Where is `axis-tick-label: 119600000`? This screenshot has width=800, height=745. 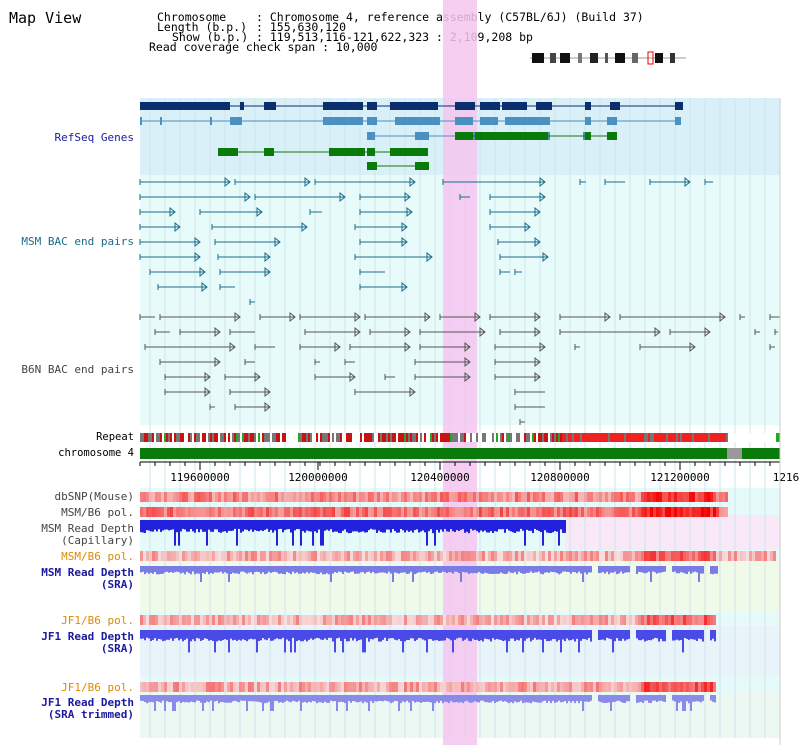 axis-tick-label: 119600000 is located at coordinates (200, 477).